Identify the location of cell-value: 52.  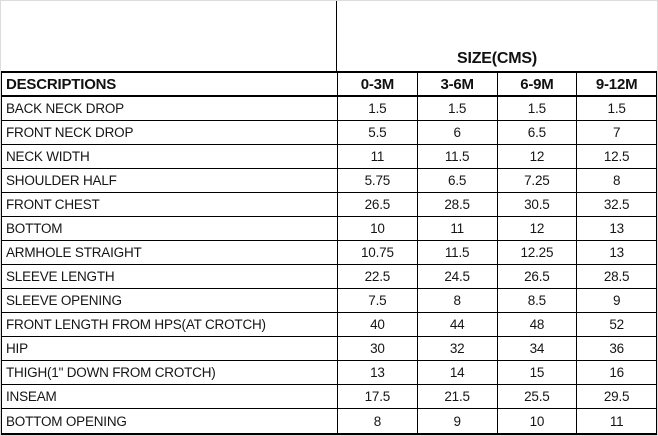
(617, 325).